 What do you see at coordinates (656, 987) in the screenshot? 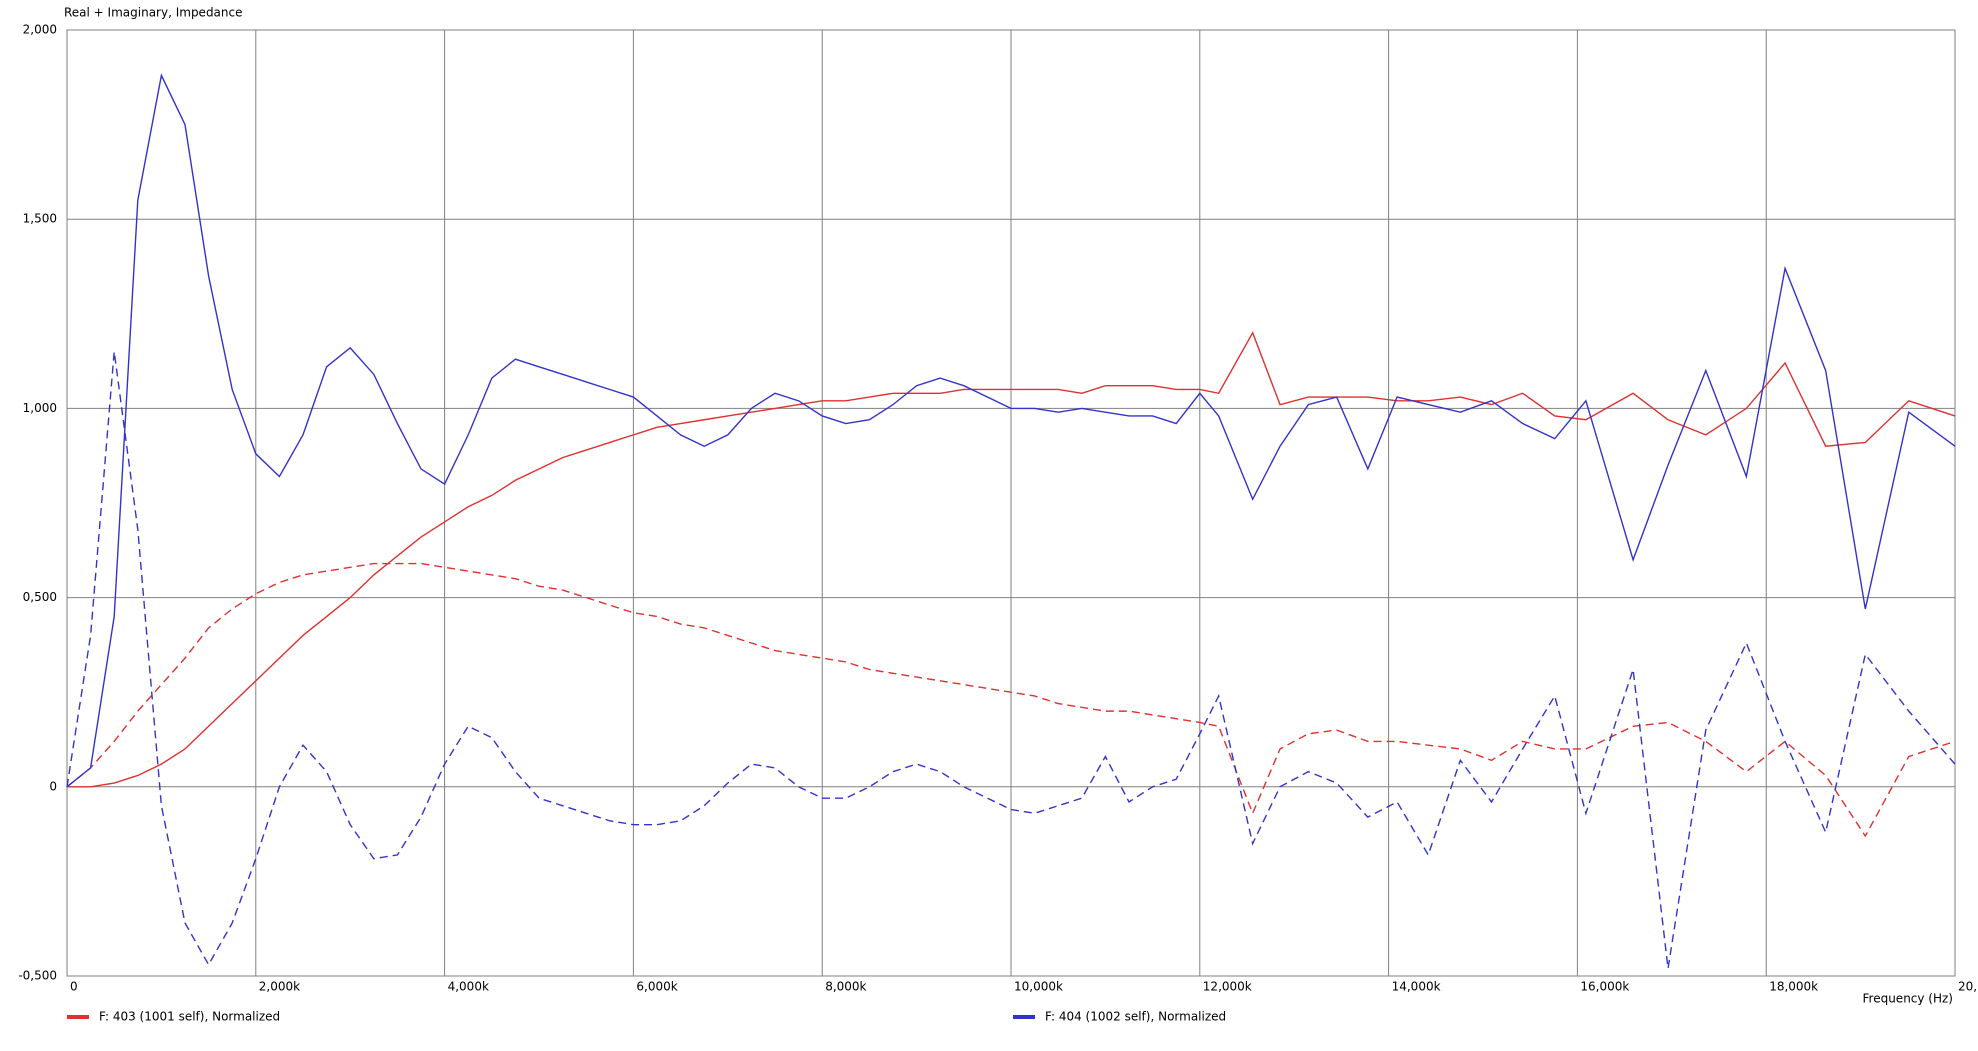
I see `x-tick-label: 6,000k` at bounding box center [656, 987].